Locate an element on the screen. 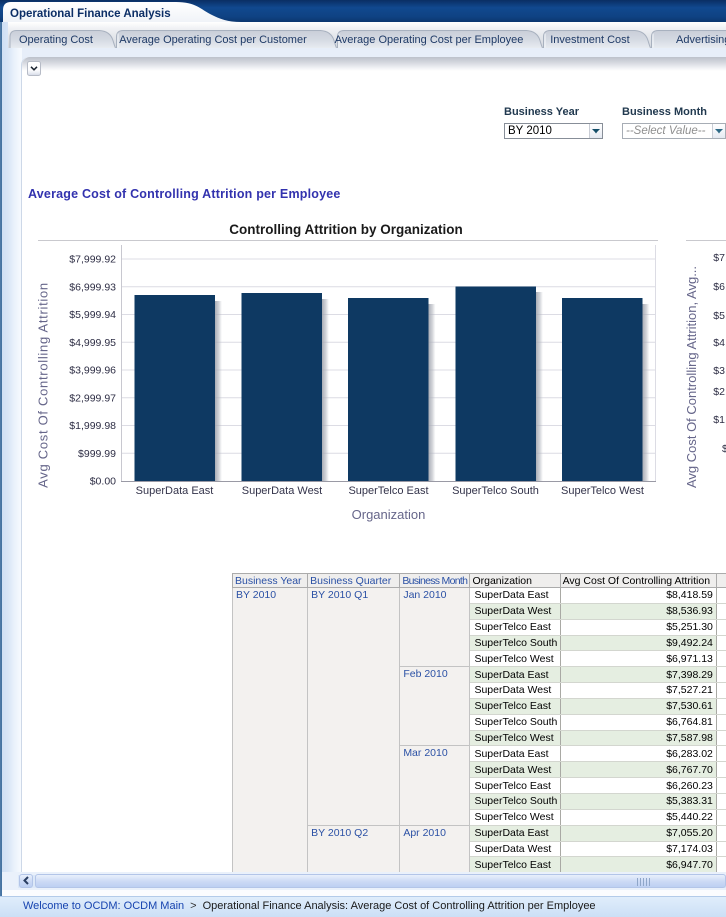  svg-text: Organization is located at coordinates (389, 514).